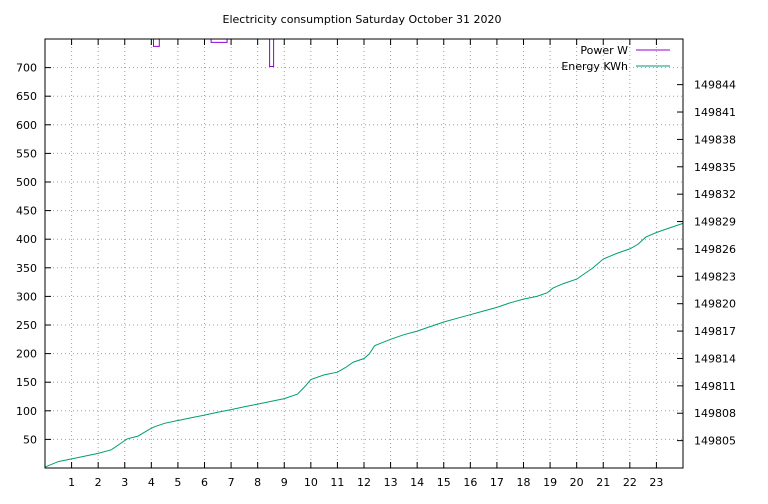 Image resolution: width=768 pixels, height=504 pixels. Describe the element at coordinates (30, 439) in the screenshot. I see `y-tick-label: 50` at that location.